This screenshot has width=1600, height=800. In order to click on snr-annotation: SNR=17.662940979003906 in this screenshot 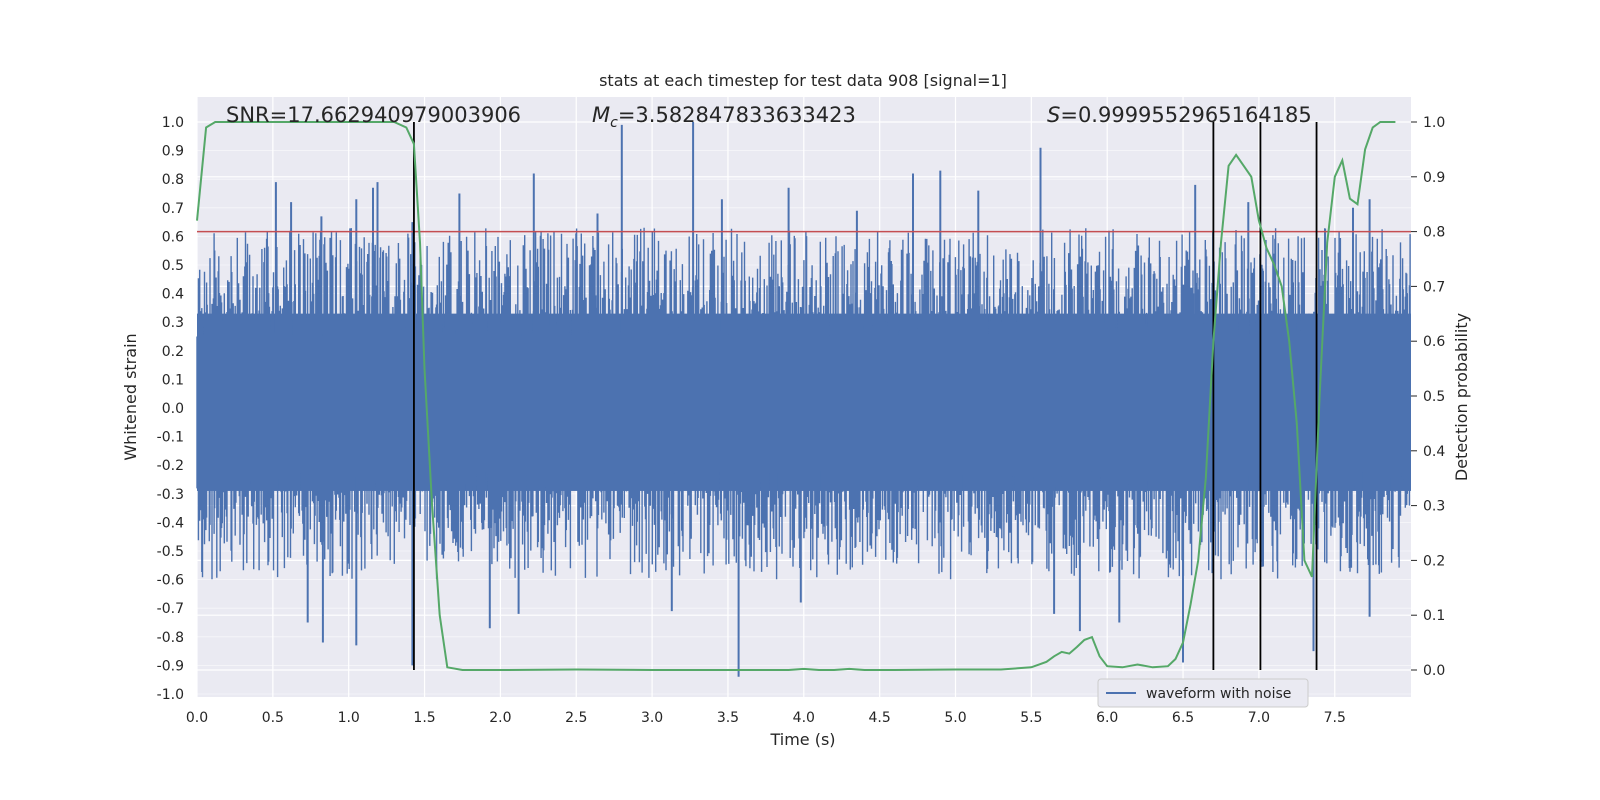, I will do `click(373, 115)`.